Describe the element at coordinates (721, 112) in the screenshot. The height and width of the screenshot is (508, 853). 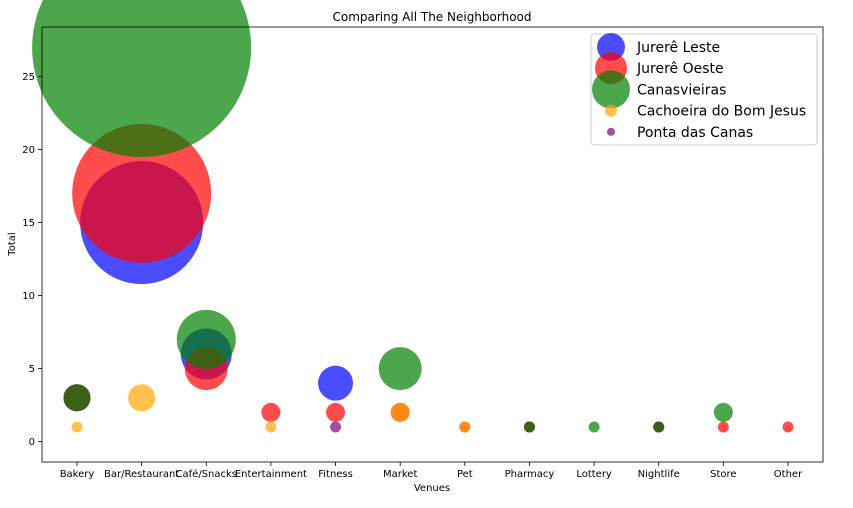
I see `legend-label: Cachoeira do Bom Jesus` at that location.